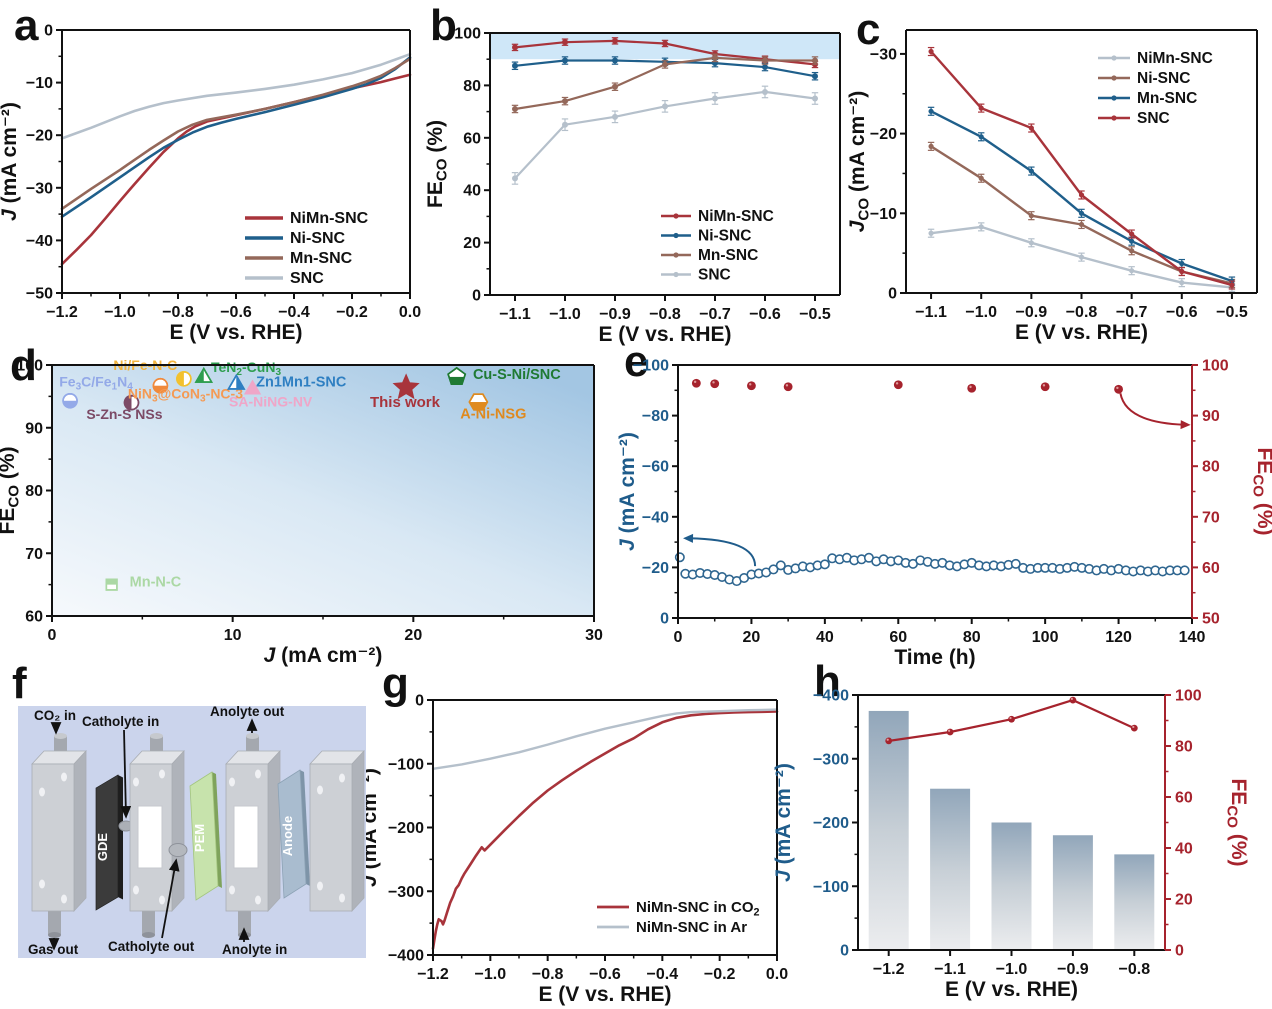 This screenshot has width=1272, height=1009. What do you see at coordinates (301, 382) in the screenshot?
I see `svg-text: Zn1Mn1-SNC` at bounding box center [301, 382].